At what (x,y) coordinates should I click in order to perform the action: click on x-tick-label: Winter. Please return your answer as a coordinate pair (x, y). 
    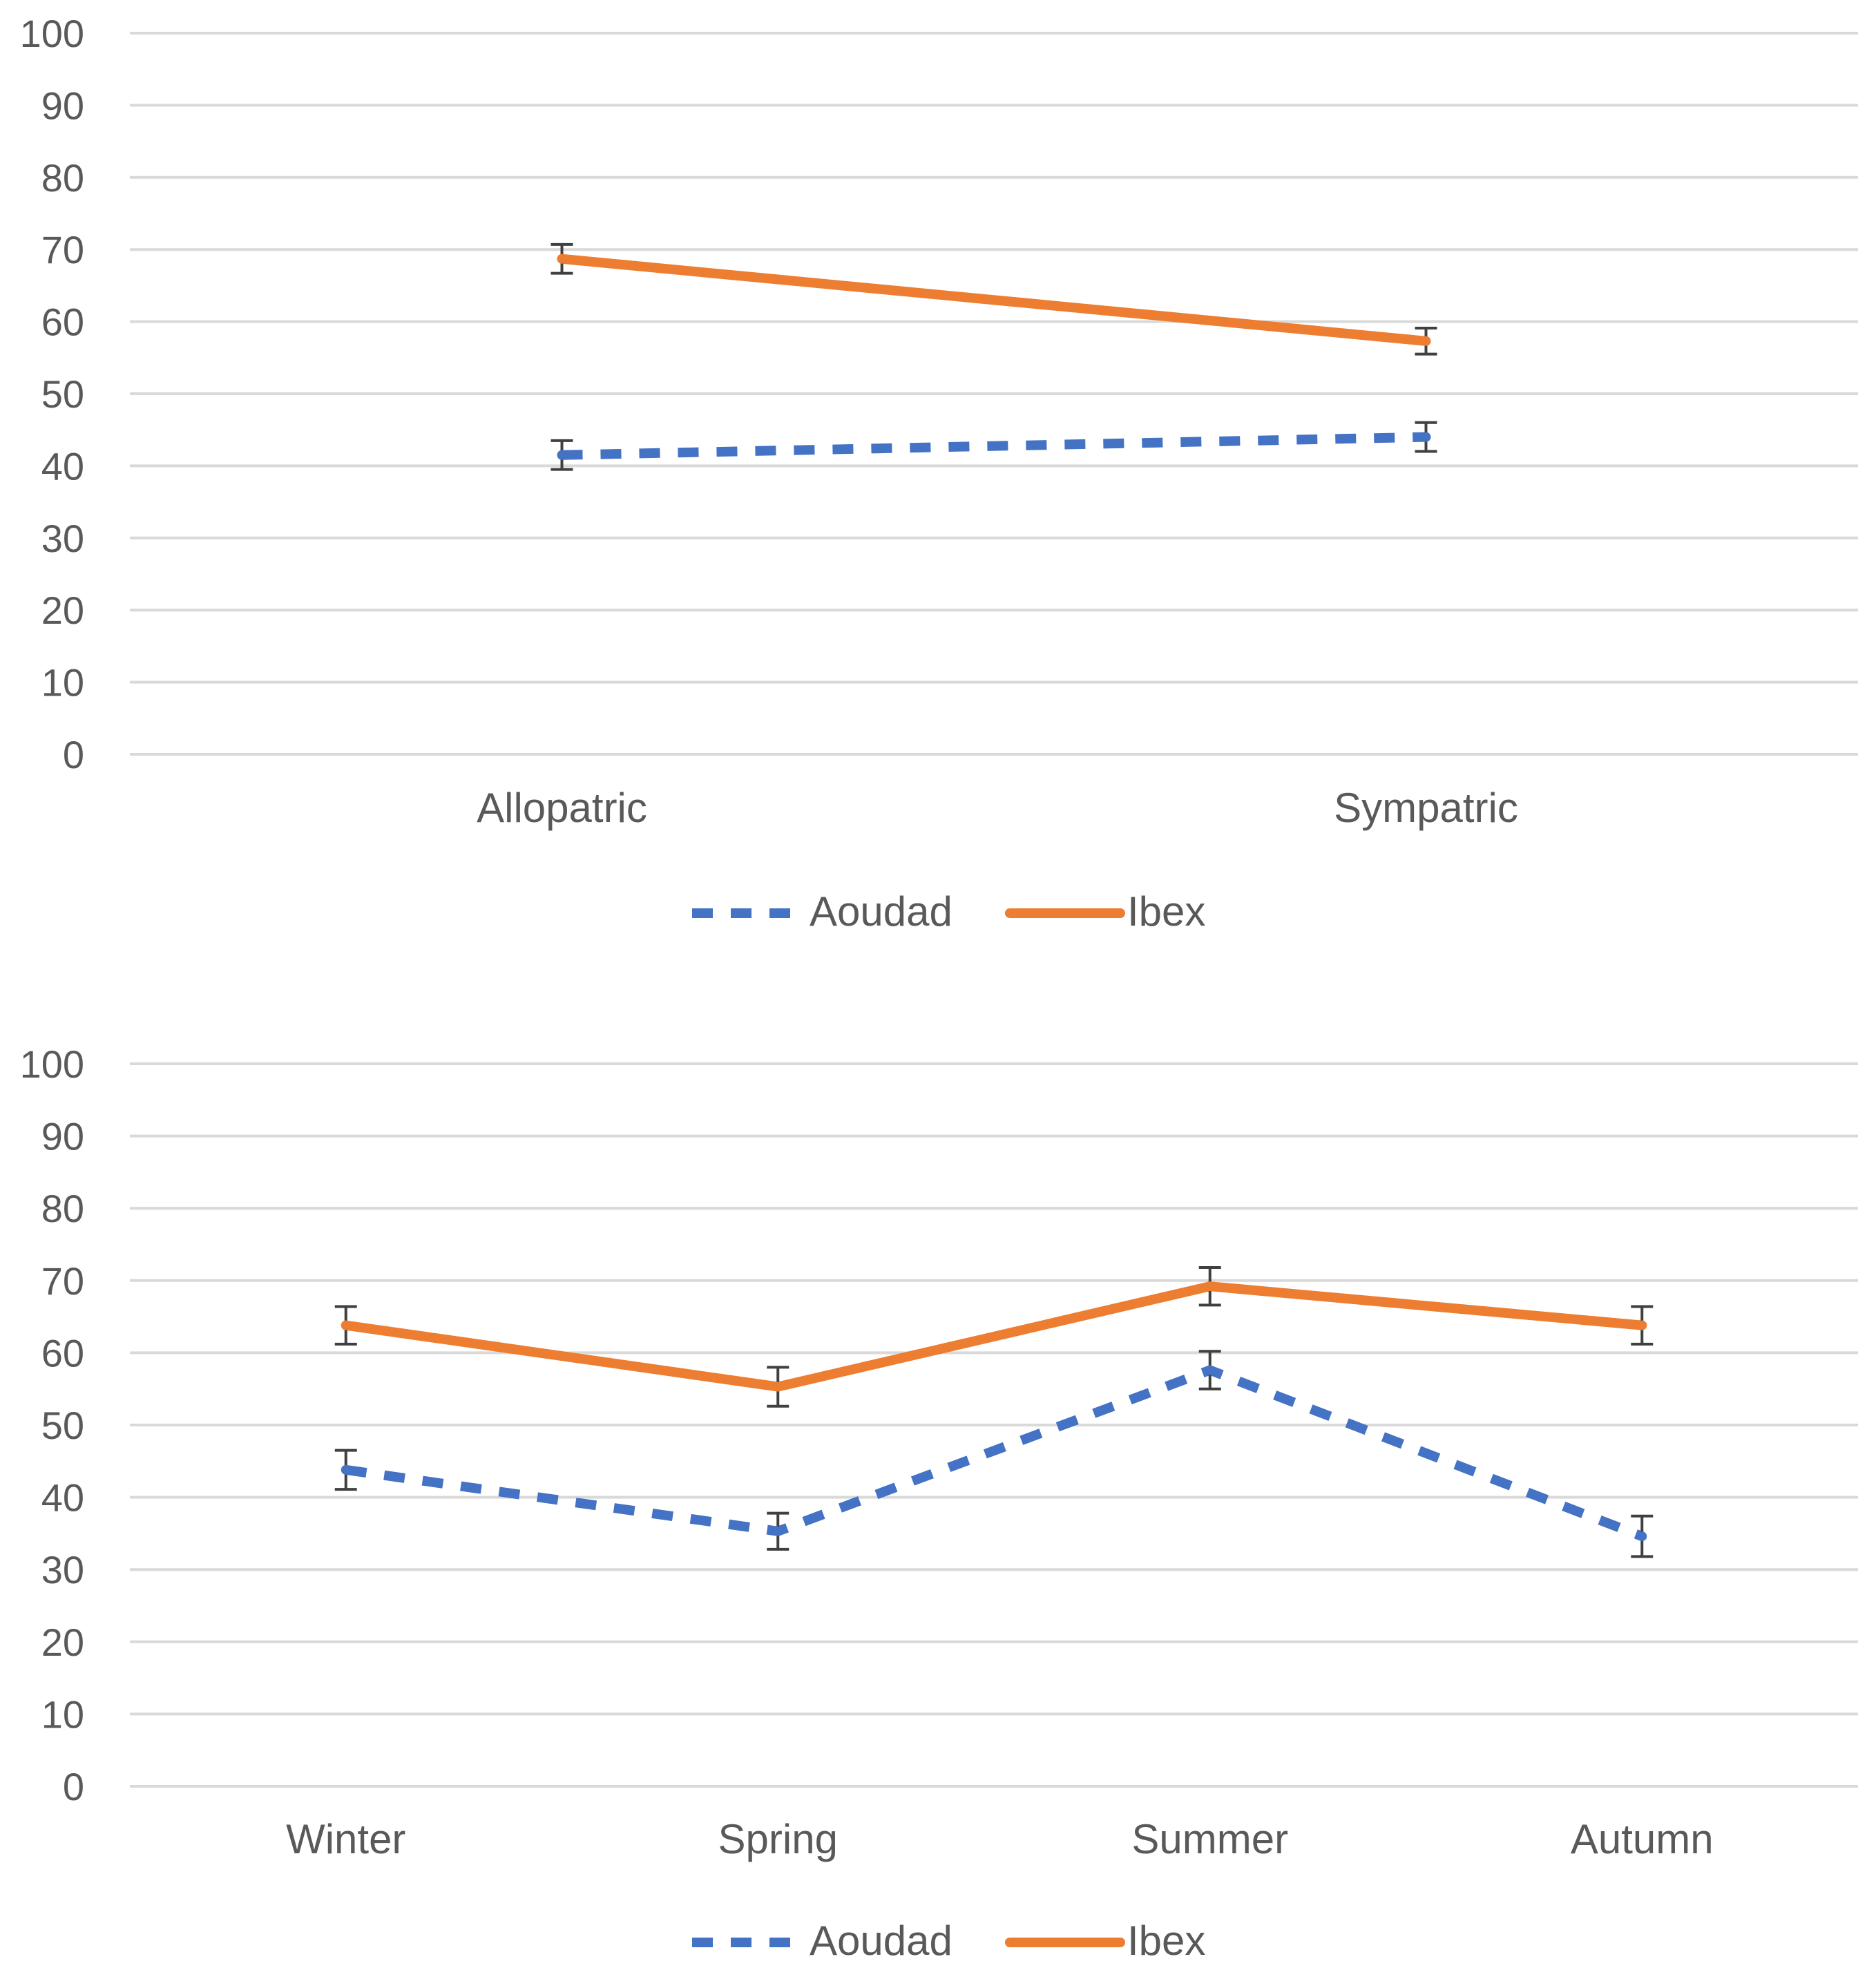
    Looking at the image, I should click on (345, 1839).